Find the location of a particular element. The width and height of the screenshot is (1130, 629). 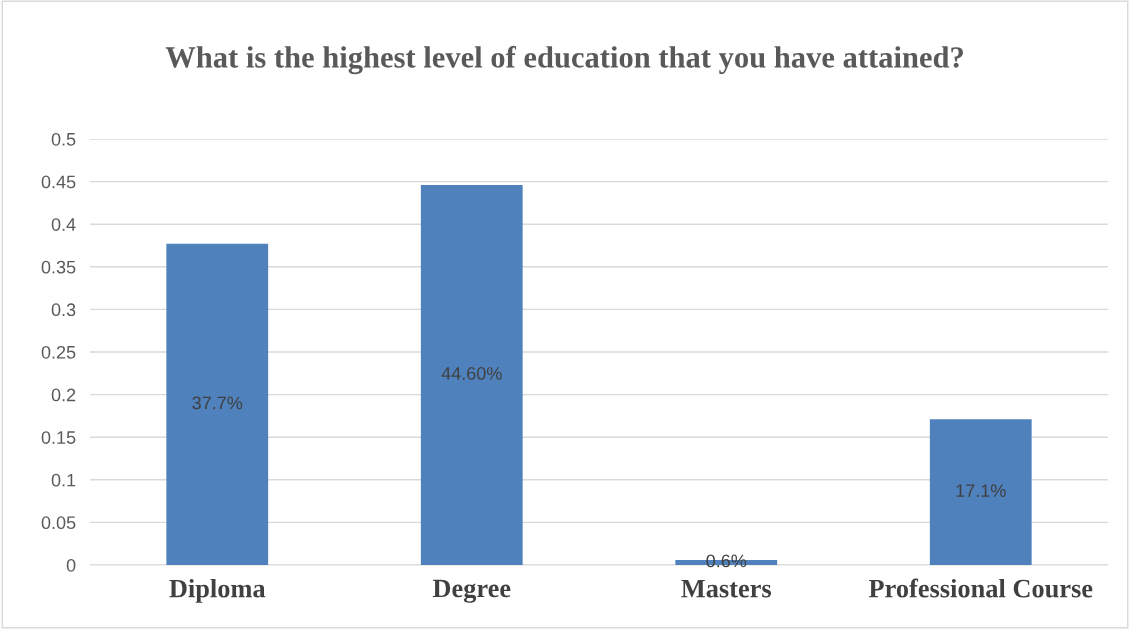

y-tick-label: 0.35 is located at coordinates (58, 267).